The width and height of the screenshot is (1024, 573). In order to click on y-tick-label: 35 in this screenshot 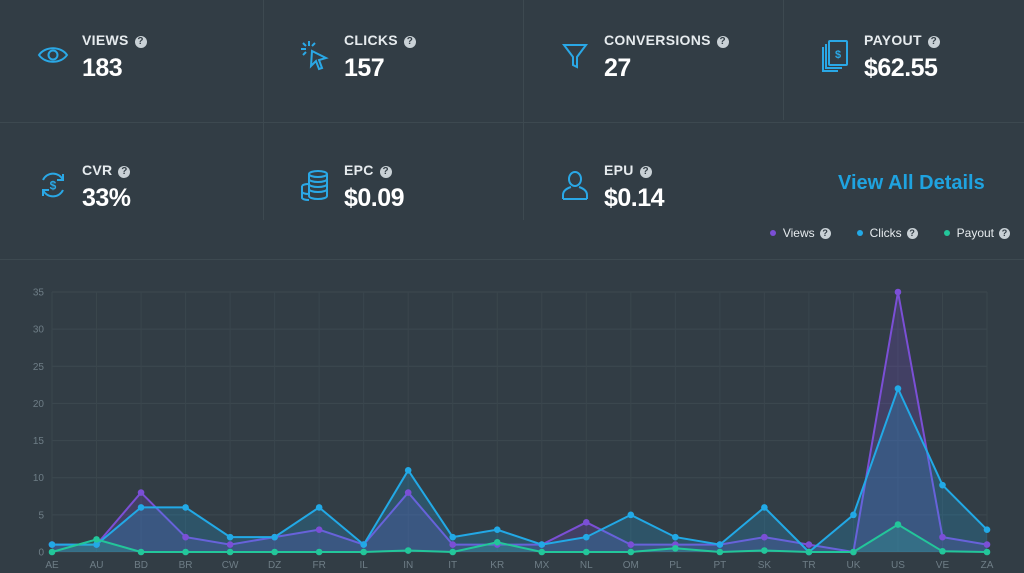, I will do `click(39, 293)`.